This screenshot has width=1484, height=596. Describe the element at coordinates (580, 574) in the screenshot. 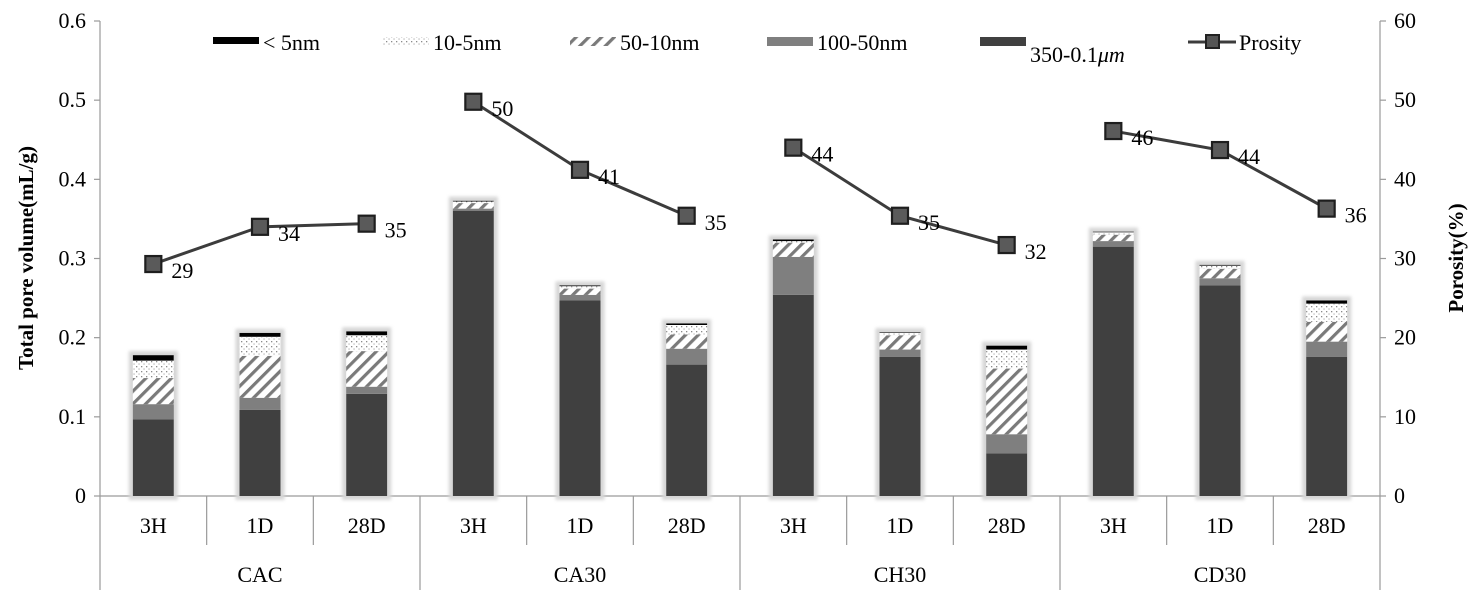

I see `group-label: CA30` at that location.